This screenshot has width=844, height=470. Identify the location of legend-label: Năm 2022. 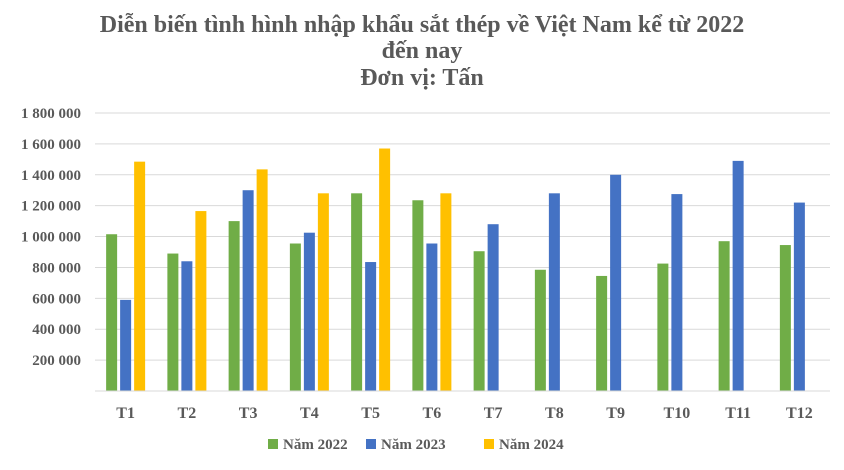
(315, 445).